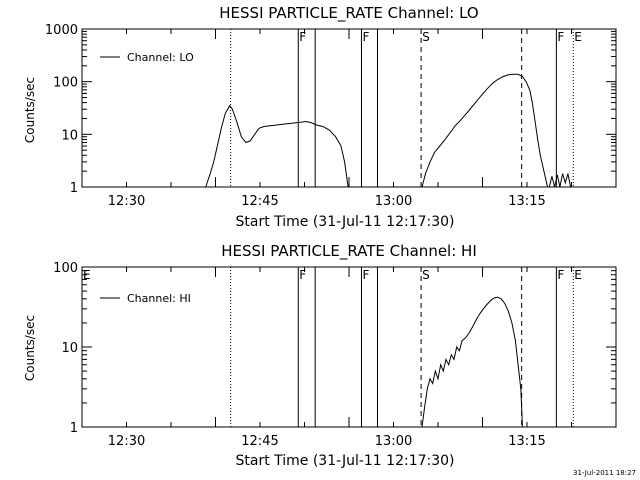 The height and width of the screenshot is (480, 640). Describe the element at coordinates (74, 188) in the screenshot. I see `lo-y-tick-label: 1` at that location.